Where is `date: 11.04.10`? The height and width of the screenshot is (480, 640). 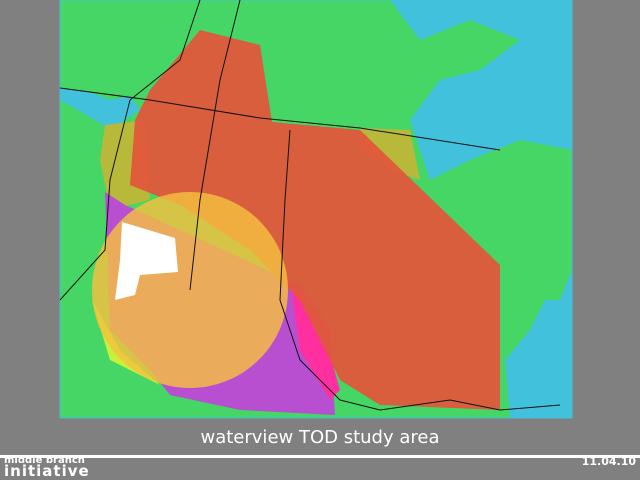
date: 11.04.10 is located at coordinates (608, 461).